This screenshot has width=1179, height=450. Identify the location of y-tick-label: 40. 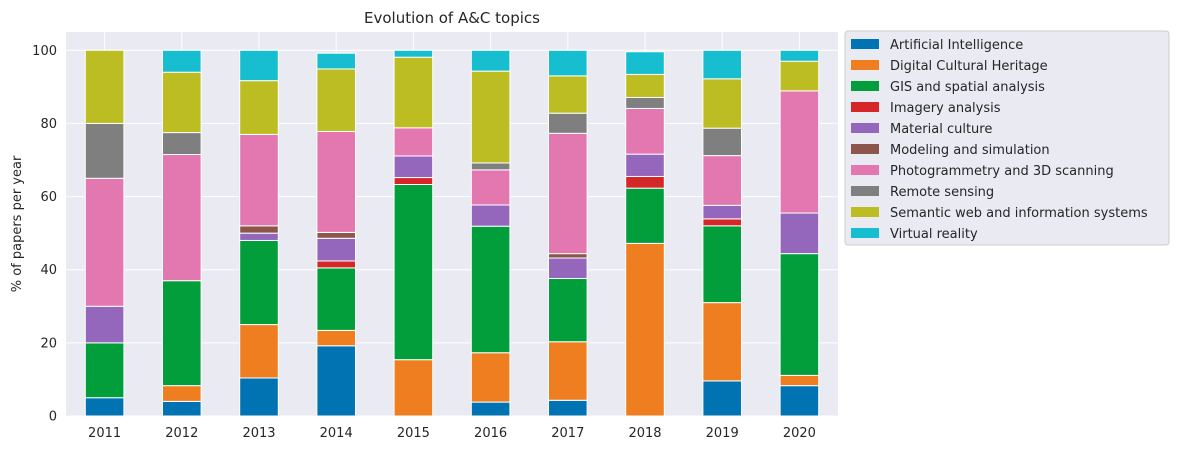
(48, 270).